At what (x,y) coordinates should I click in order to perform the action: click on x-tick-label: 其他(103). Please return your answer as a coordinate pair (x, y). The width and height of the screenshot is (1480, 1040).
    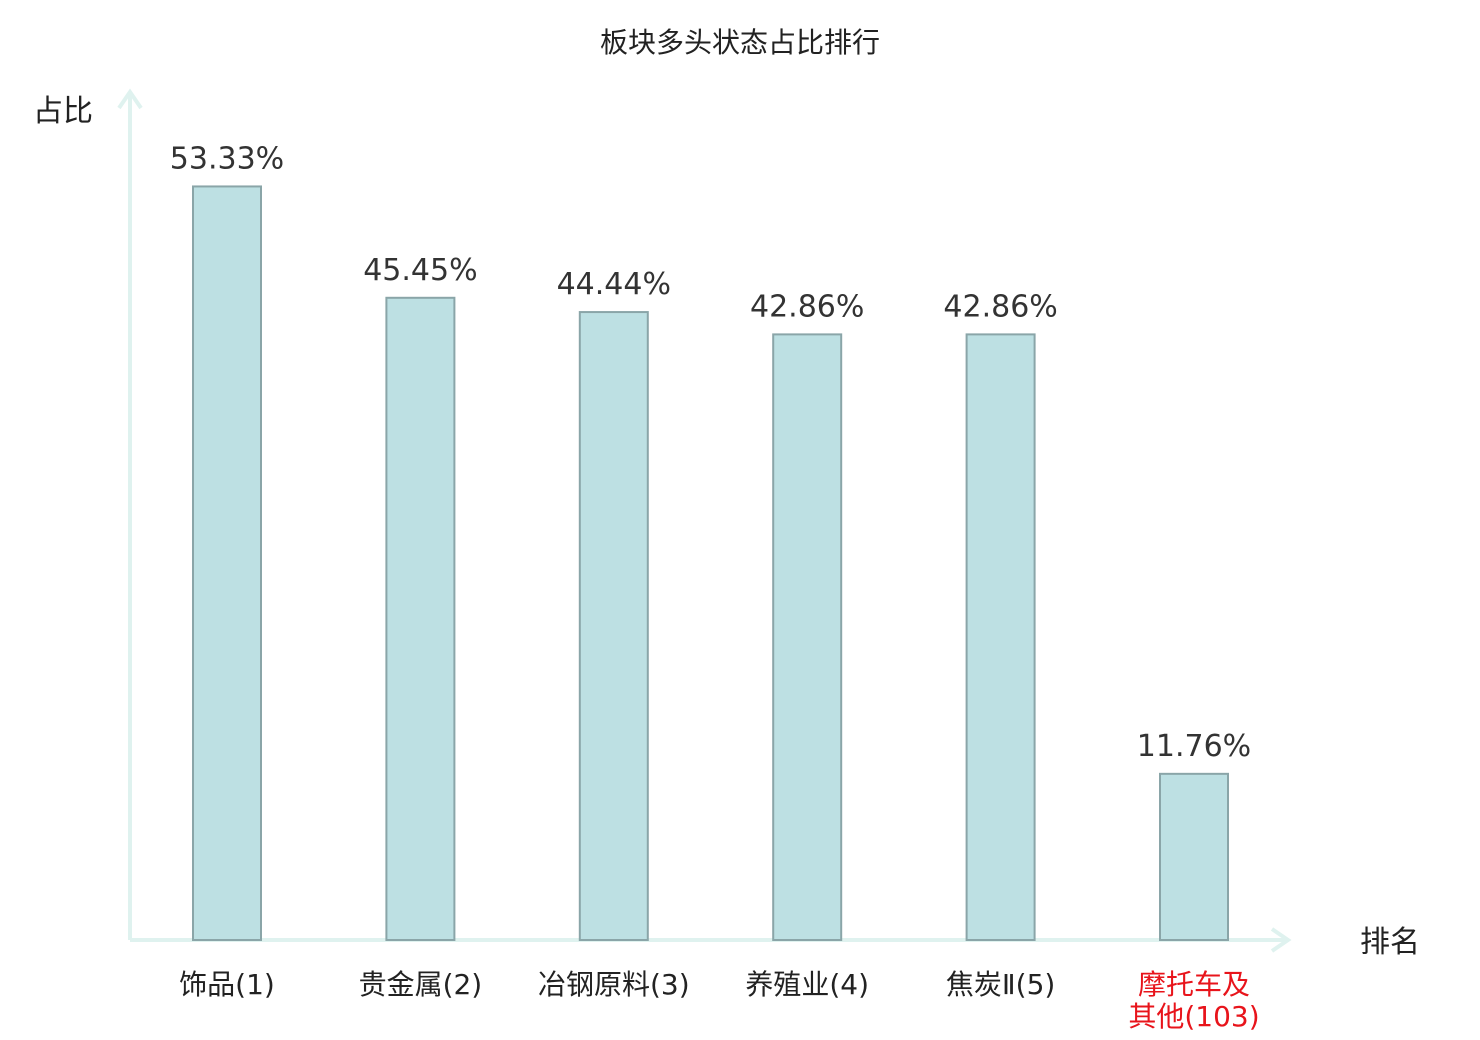
    Looking at the image, I should click on (1193, 1016).